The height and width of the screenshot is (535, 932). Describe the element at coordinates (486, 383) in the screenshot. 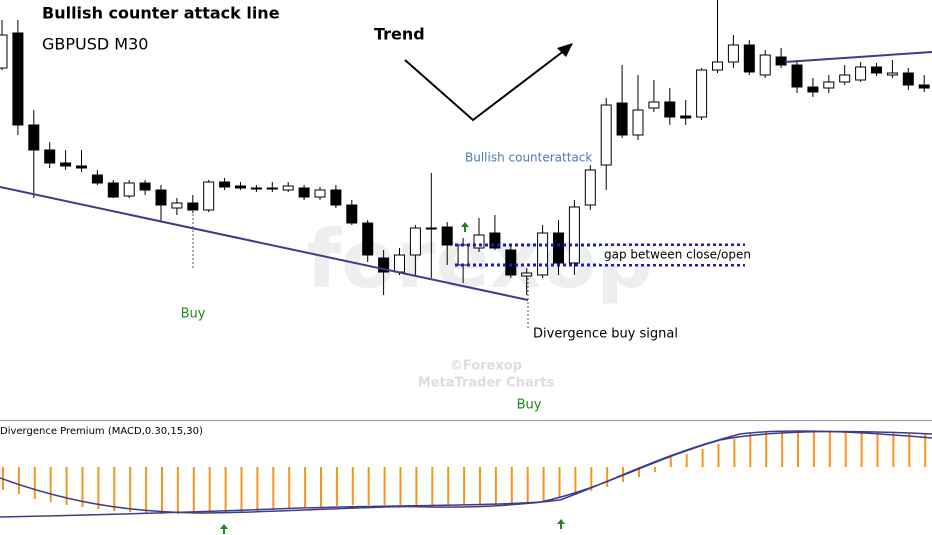

I see `watermark-source: MetaTrader Charts` at that location.